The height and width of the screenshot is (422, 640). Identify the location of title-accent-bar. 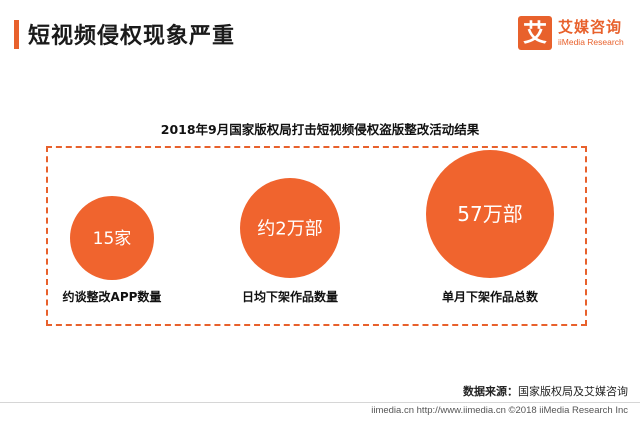
(16, 34).